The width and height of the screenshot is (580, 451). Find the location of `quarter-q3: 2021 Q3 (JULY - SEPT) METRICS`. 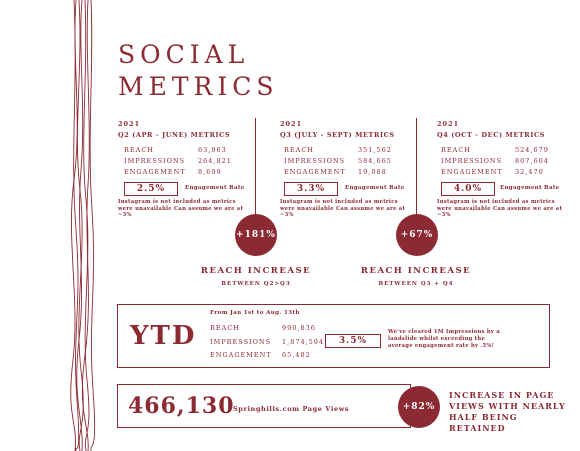

quarter-q3: 2021 Q3 (JULY - SEPT) METRICS is located at coordinates (350, 129).